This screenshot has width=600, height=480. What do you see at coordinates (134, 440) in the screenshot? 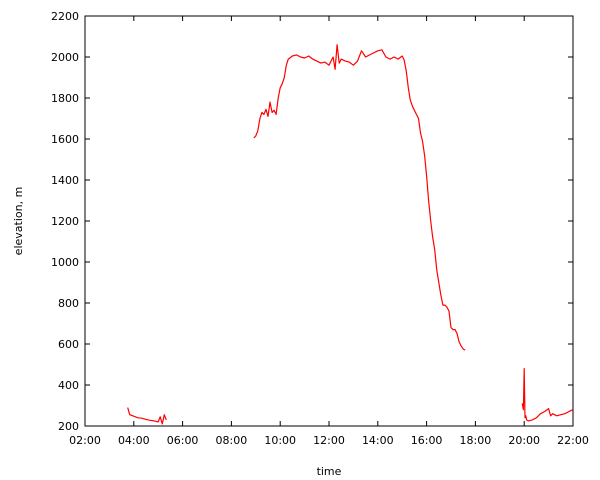
I see `x-tick-label: 04:00` at bounding box center [134, 440].